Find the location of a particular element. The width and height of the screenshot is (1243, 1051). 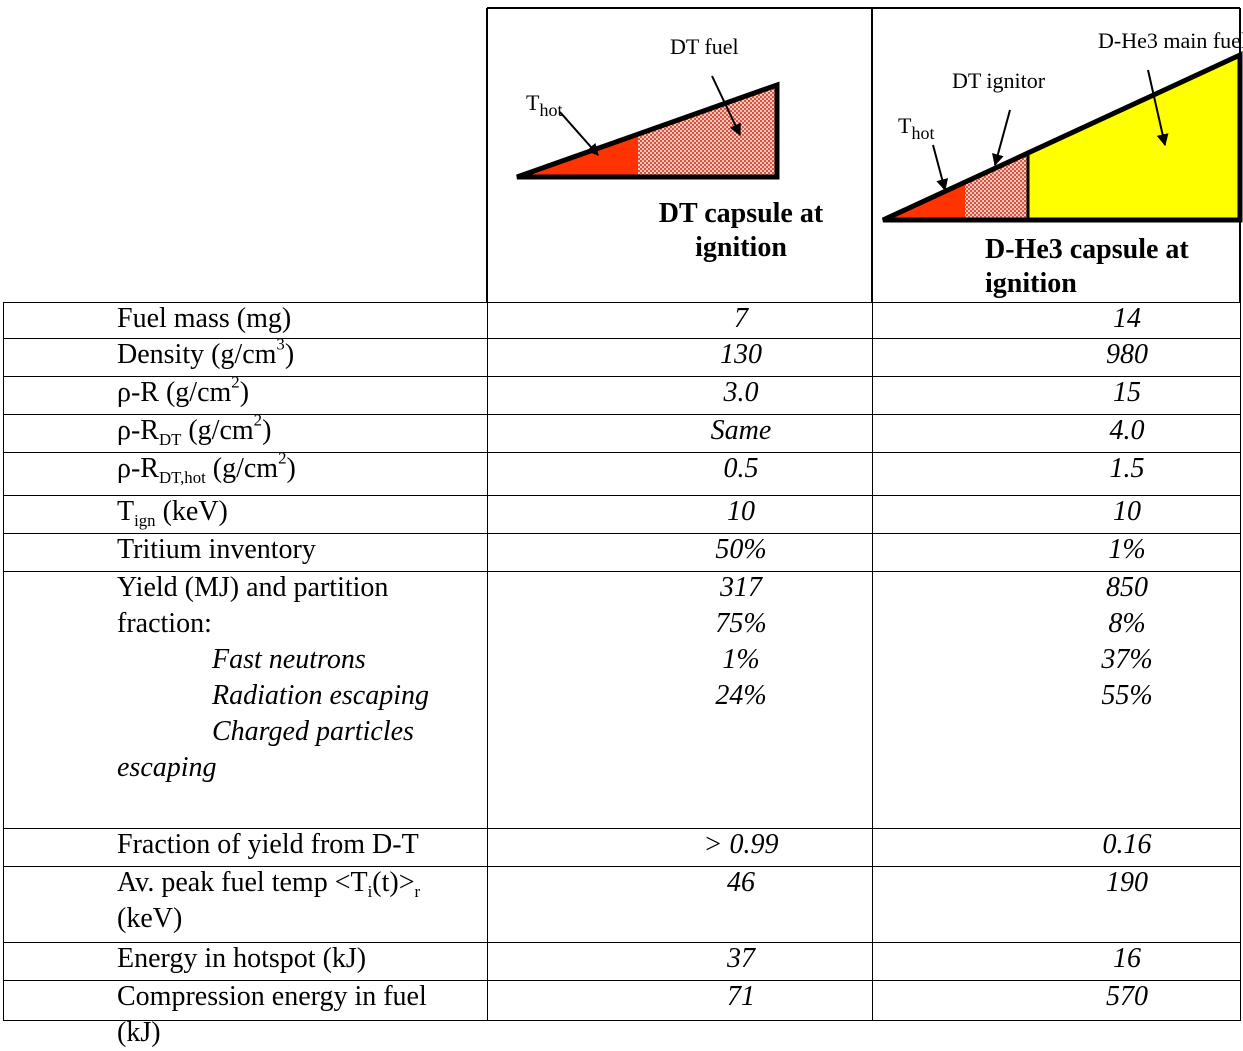

dhe3-caption: ignition is located at coordinates (1031, 283).